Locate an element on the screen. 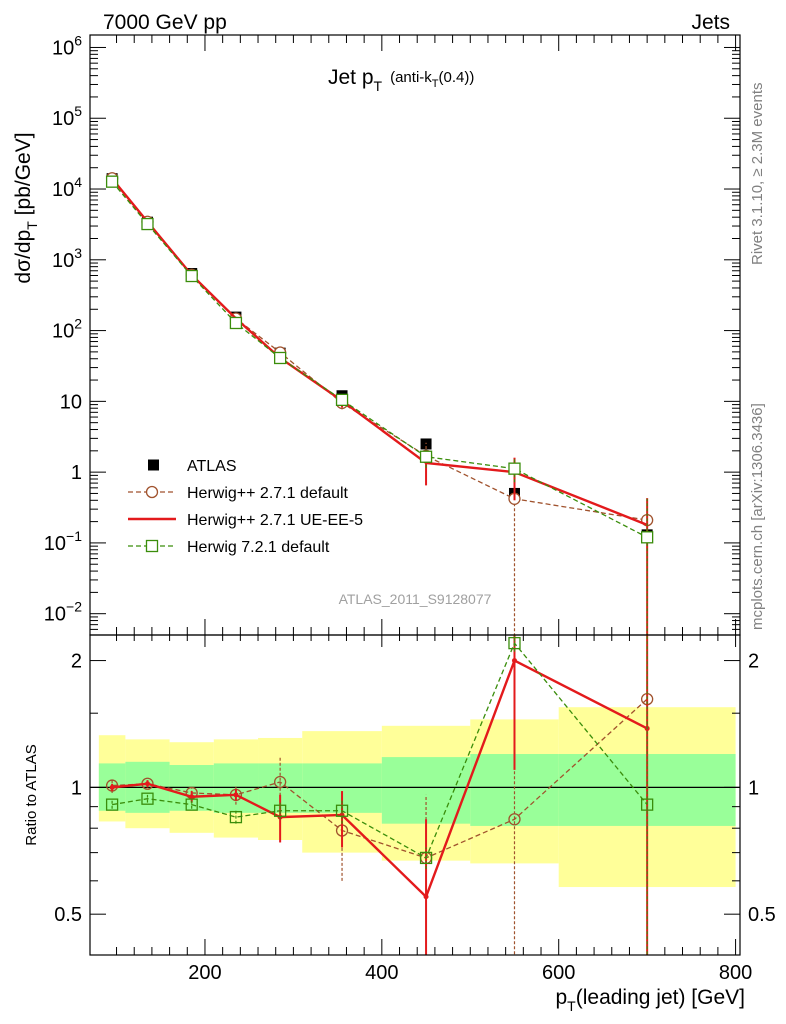 This screenshot has height=1024, width=786. main-y-tick-label: 10⁻¹ is located at coordinates (63, 541).